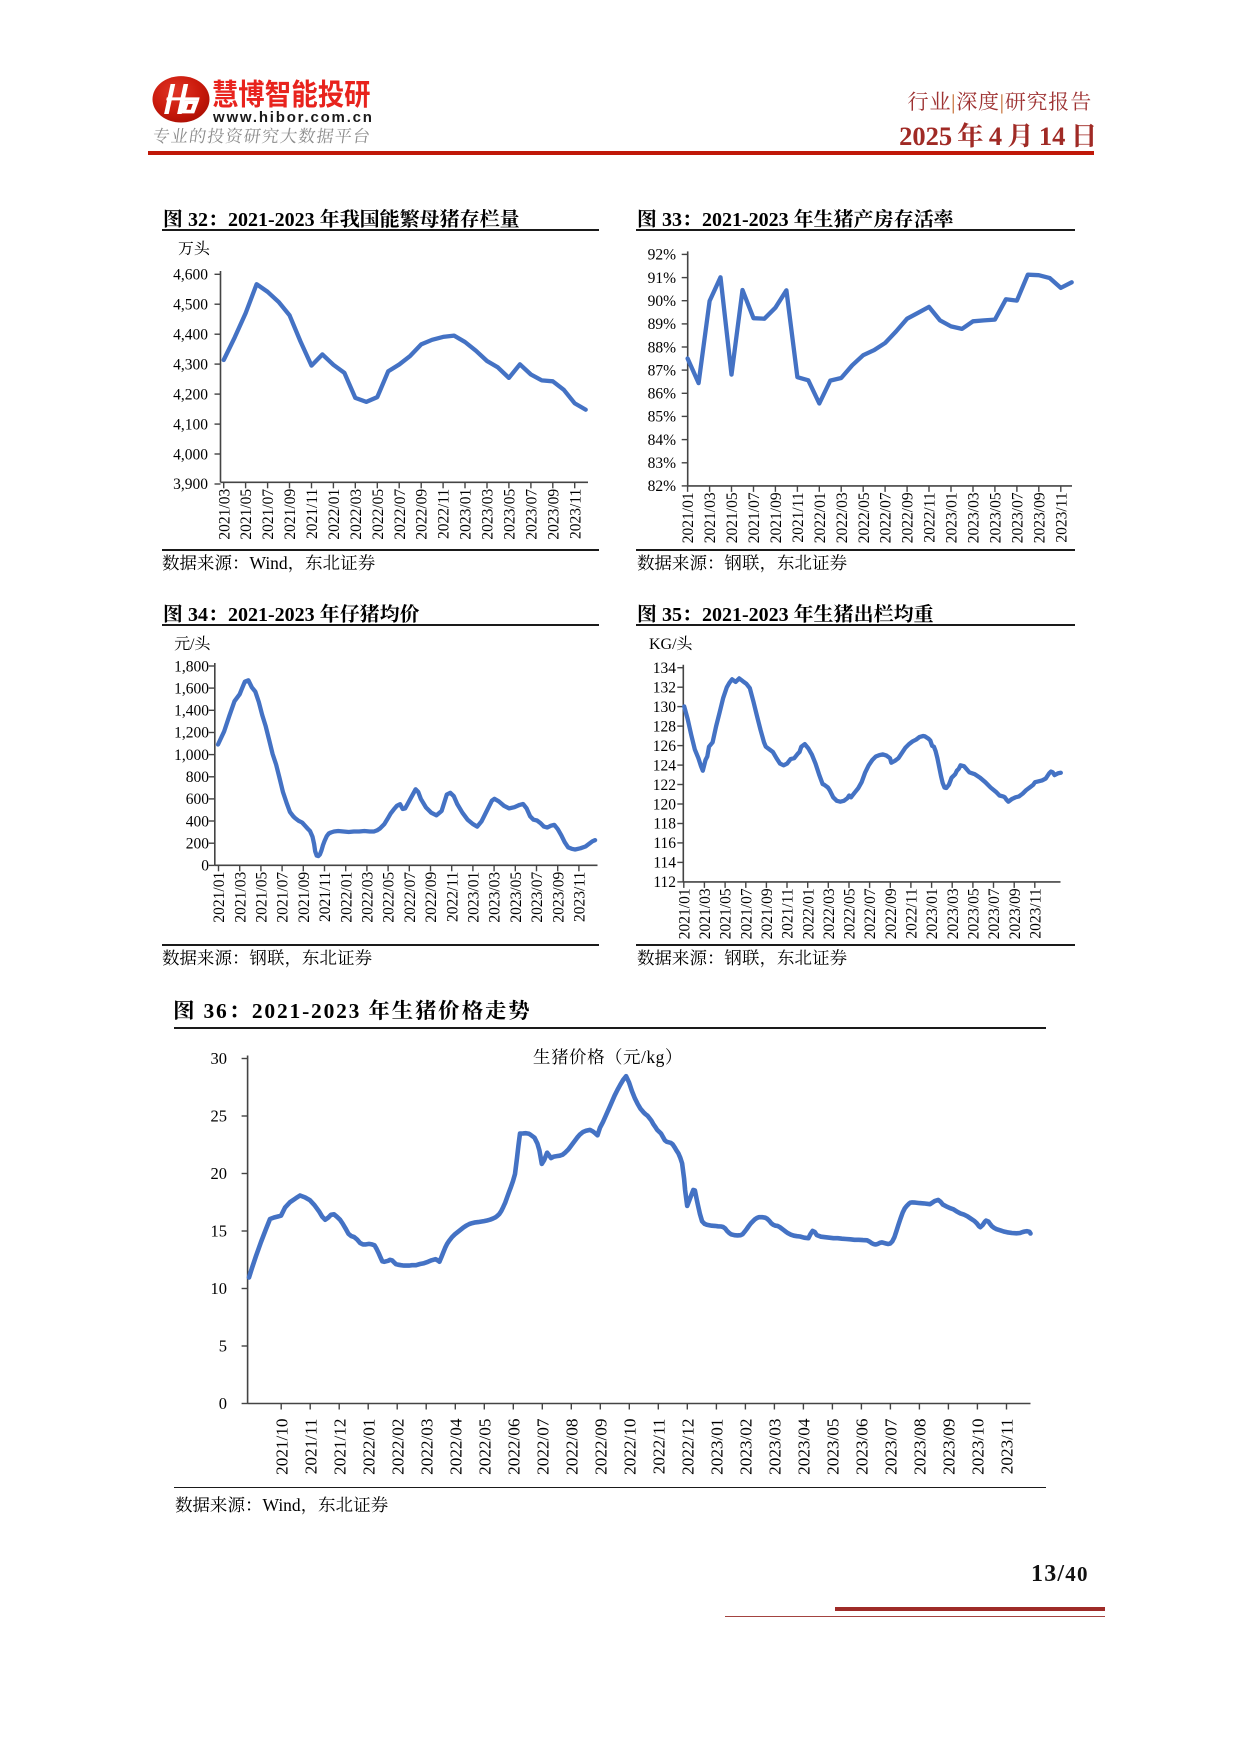  I want to click on svg-text: 4,400, so click(190, 335).